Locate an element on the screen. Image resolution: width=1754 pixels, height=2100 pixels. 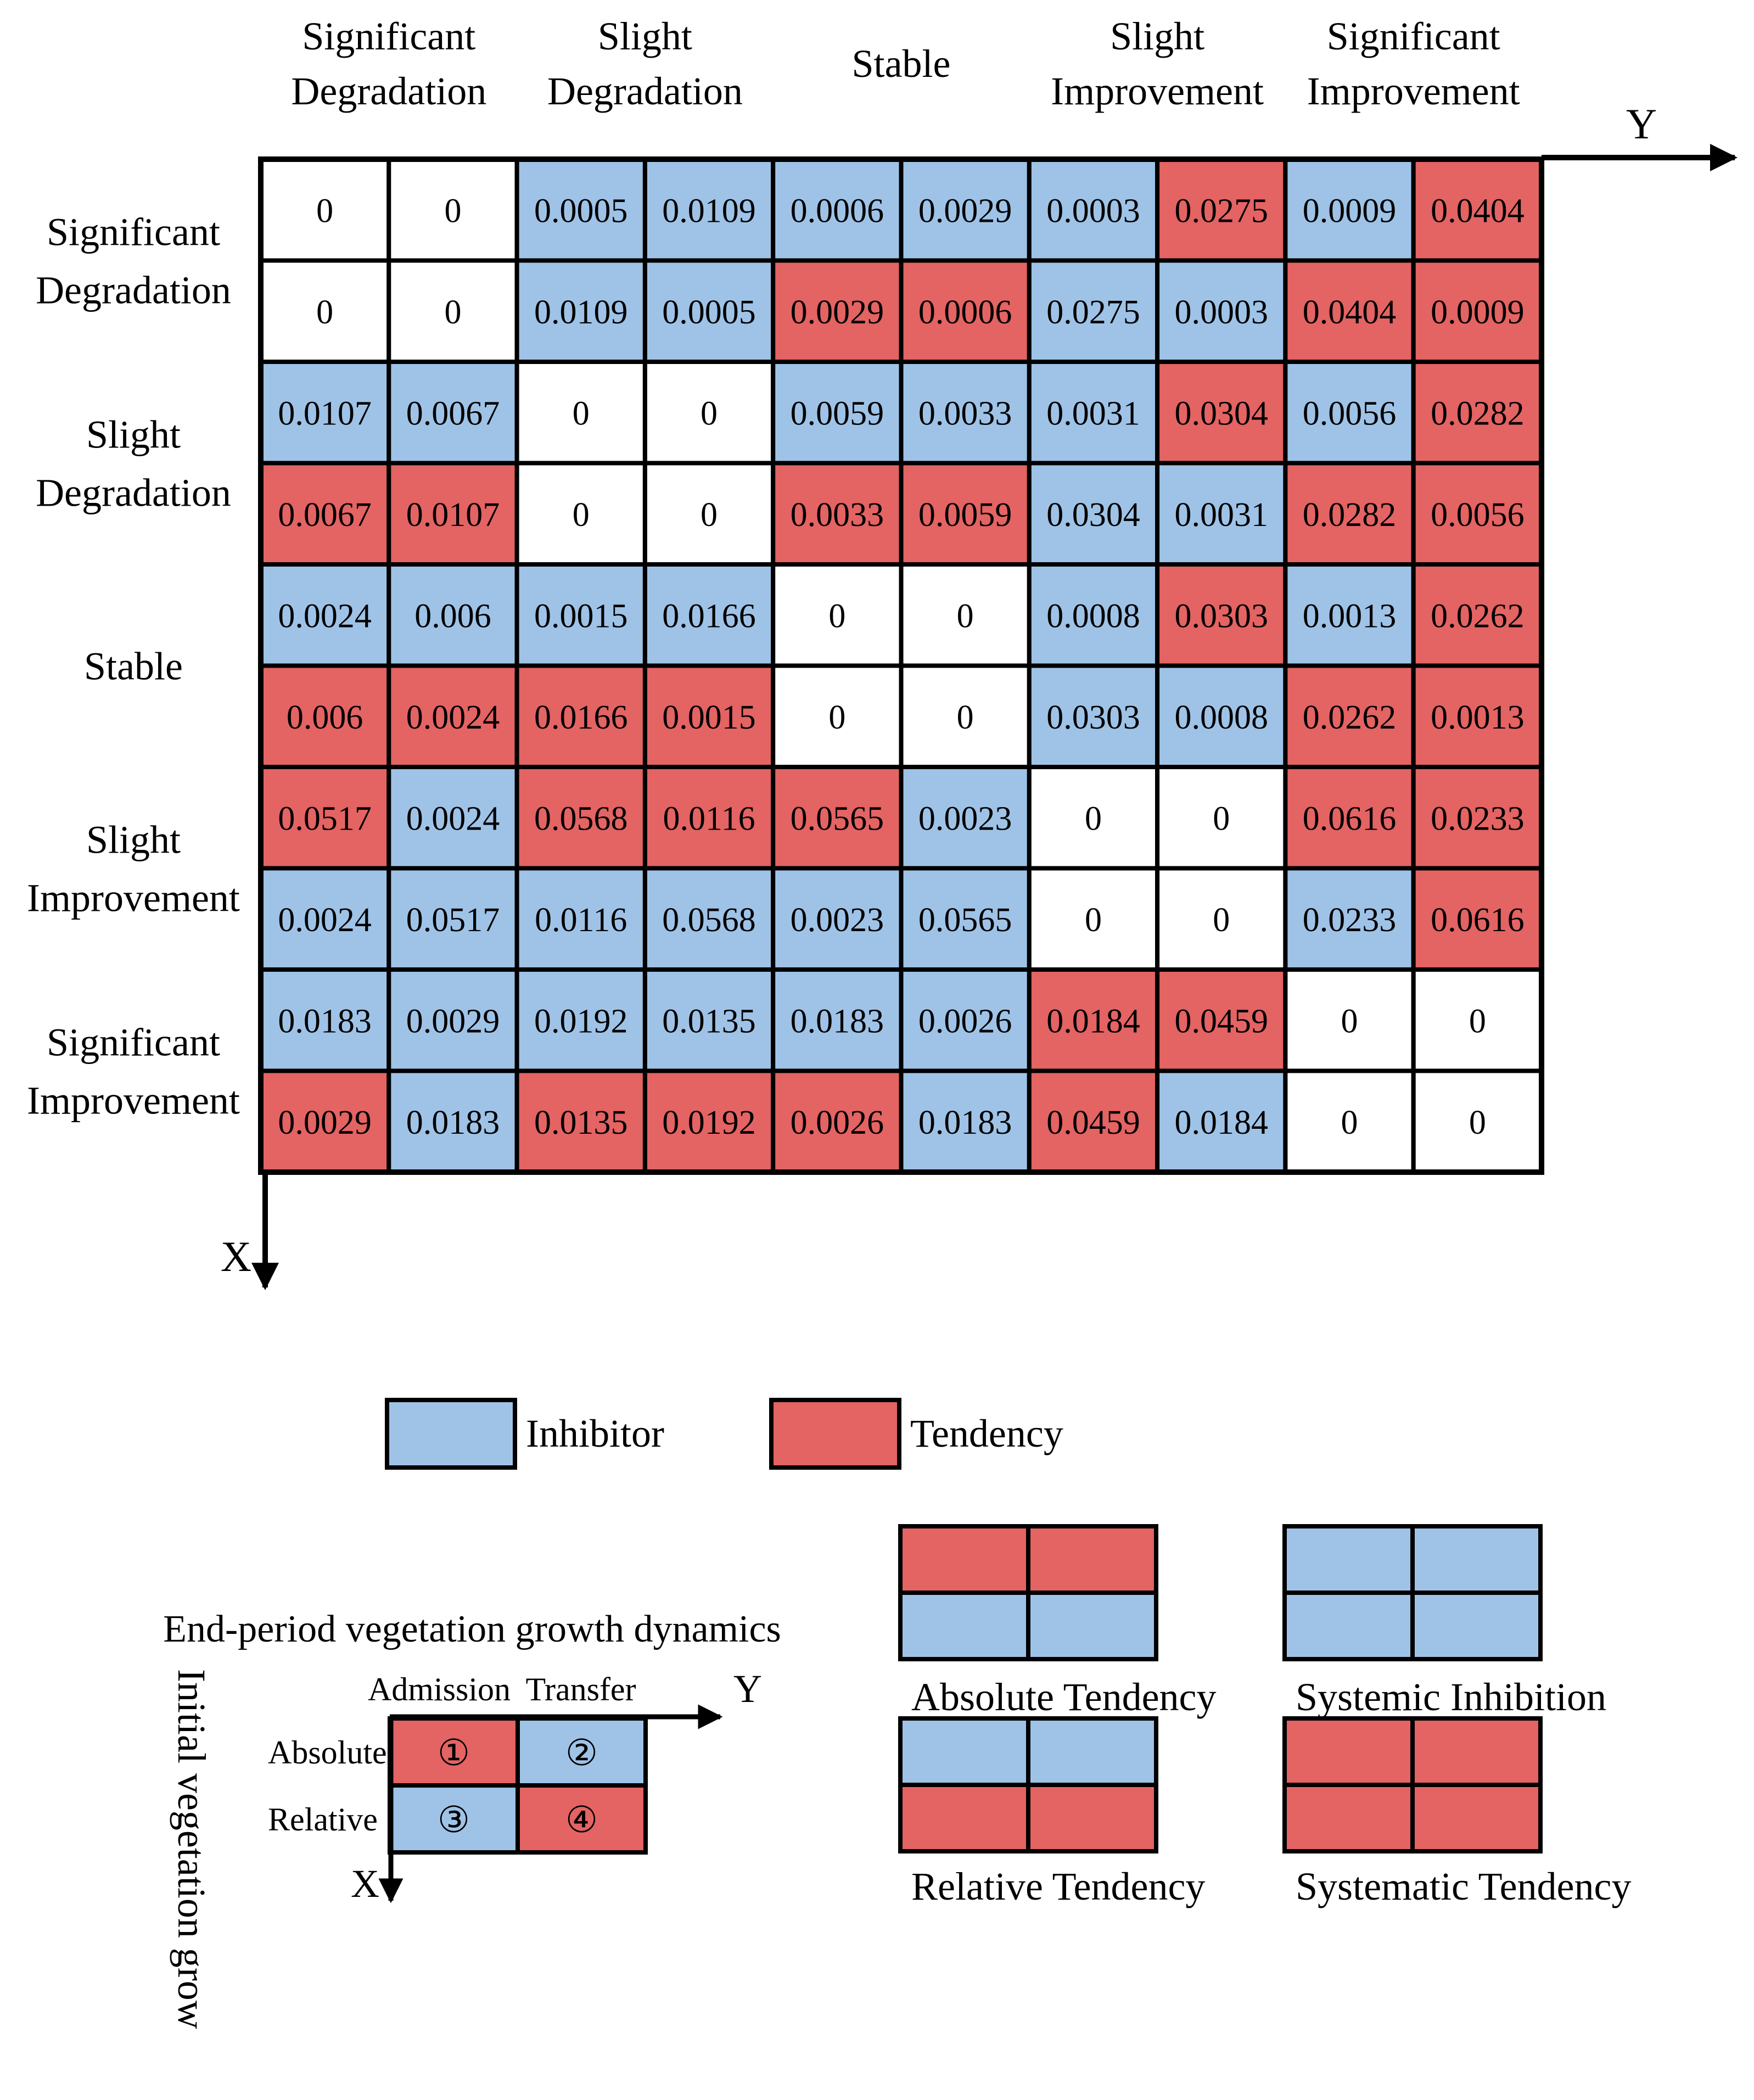
matrix-cell-value: 0.0023 is located at coordinates (837, 920).